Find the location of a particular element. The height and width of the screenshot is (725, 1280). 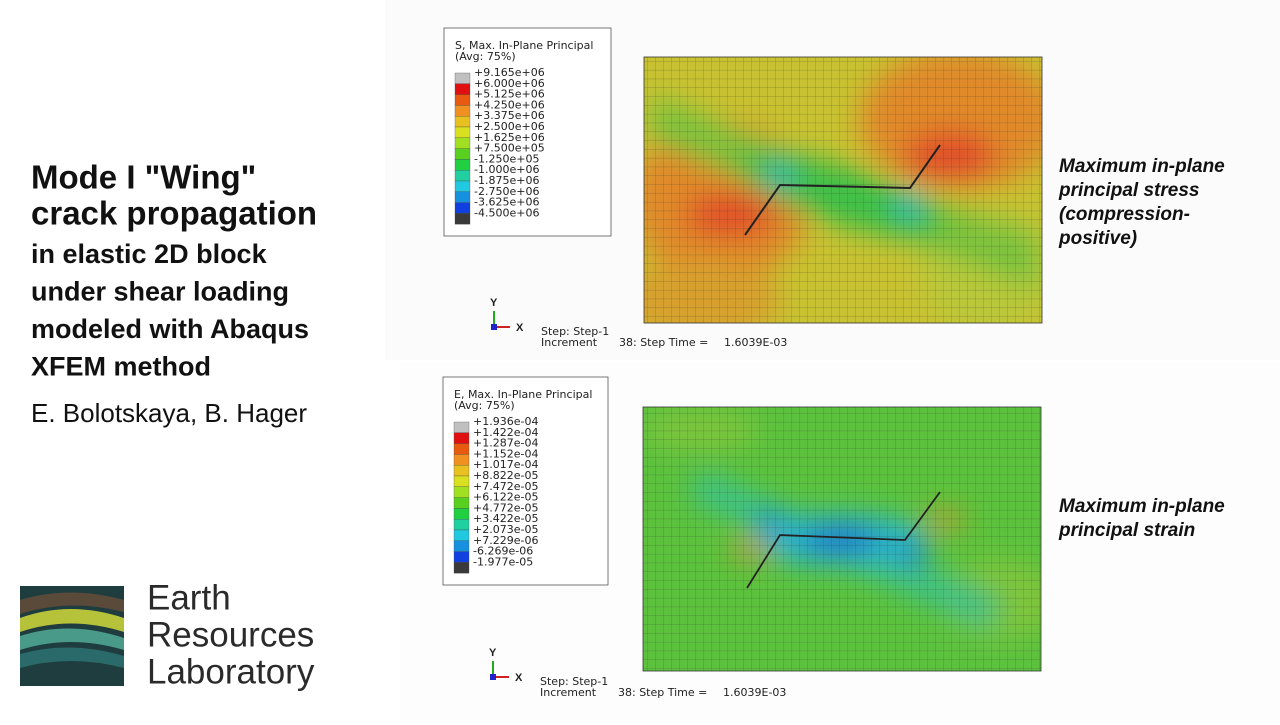

legend-label: +6.122e-05 is located at coordinates (505, 497).